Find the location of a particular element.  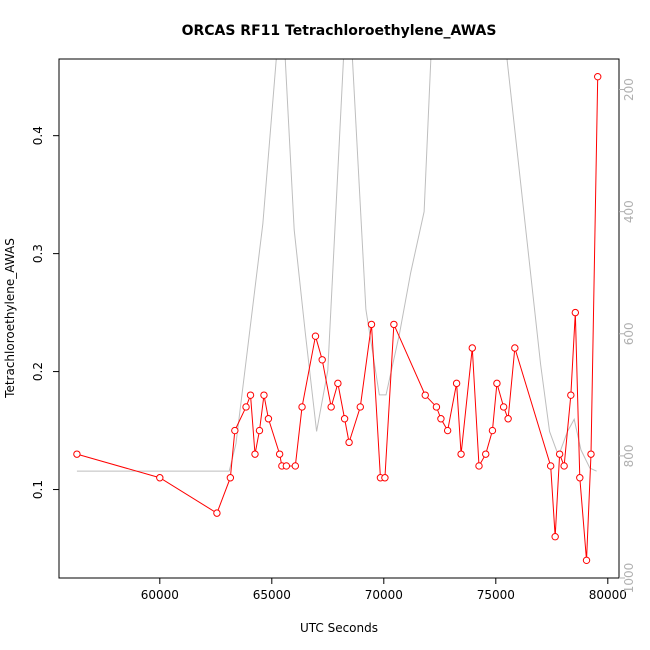

y-tick-label: 0.2 is located at coordinates (38, 371).